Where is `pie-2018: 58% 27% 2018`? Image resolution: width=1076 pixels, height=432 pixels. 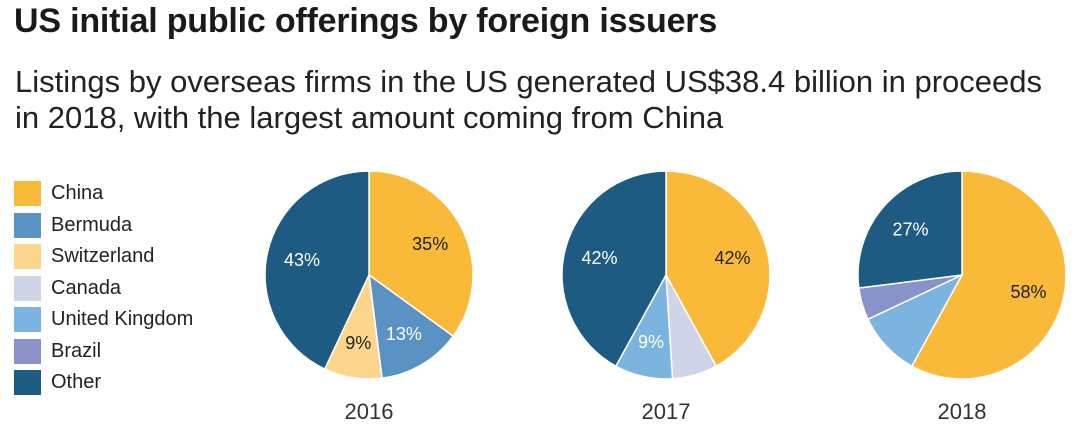
pie-2018: 58% 27% 2018 is located at coordinates (962, 297).